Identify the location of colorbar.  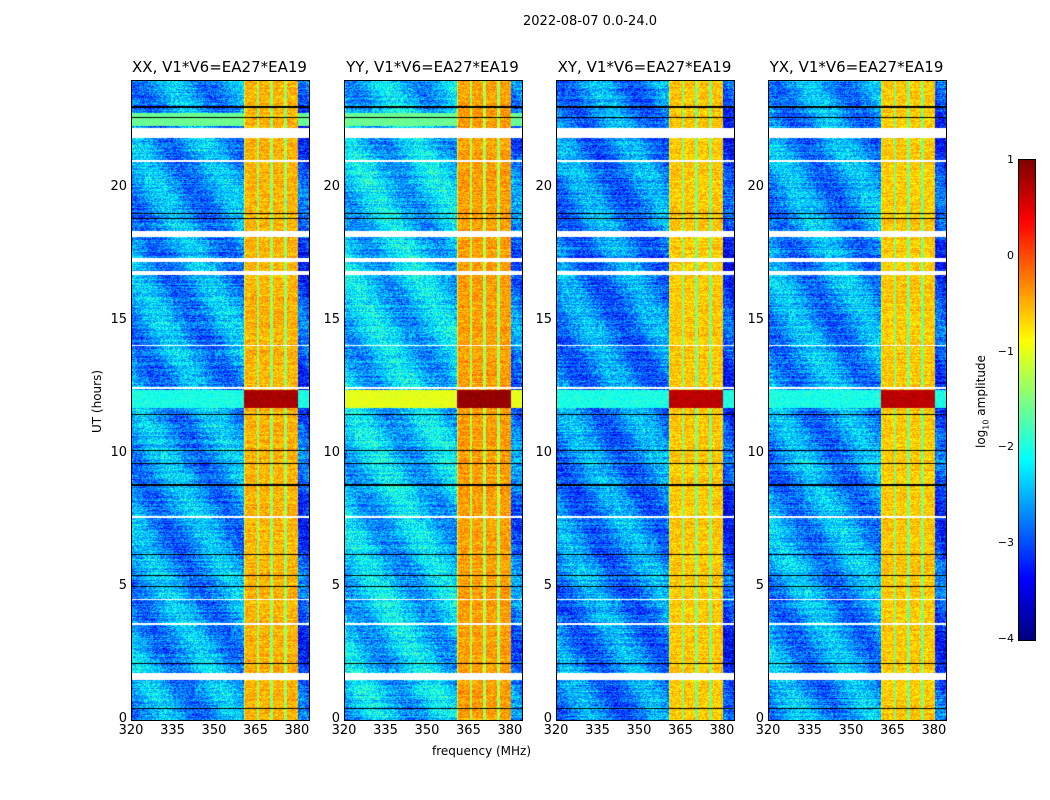
(1027, 400).